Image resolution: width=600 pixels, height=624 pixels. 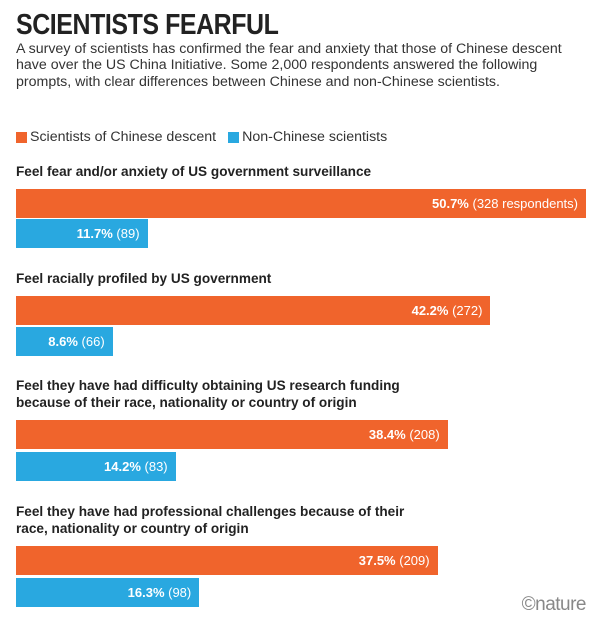 I want to click on value-percent: 11.7%, so click(x=94, y=233).